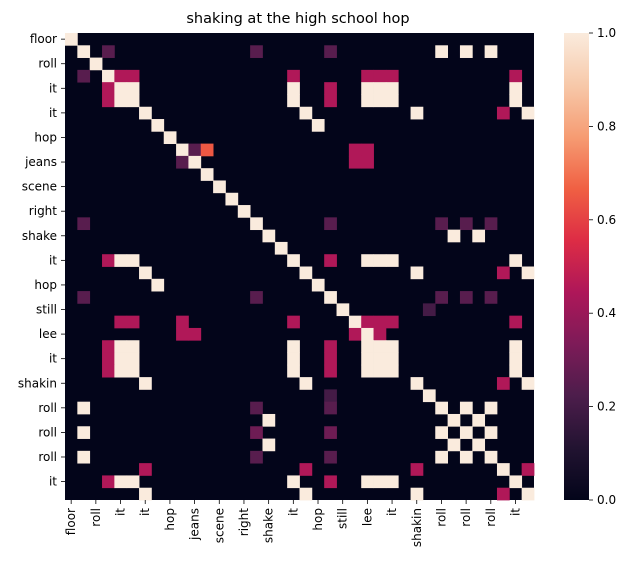 The height and width of the screenshot is (565, 627). I want to click on x-tick-label: hop, so click(318, 519).